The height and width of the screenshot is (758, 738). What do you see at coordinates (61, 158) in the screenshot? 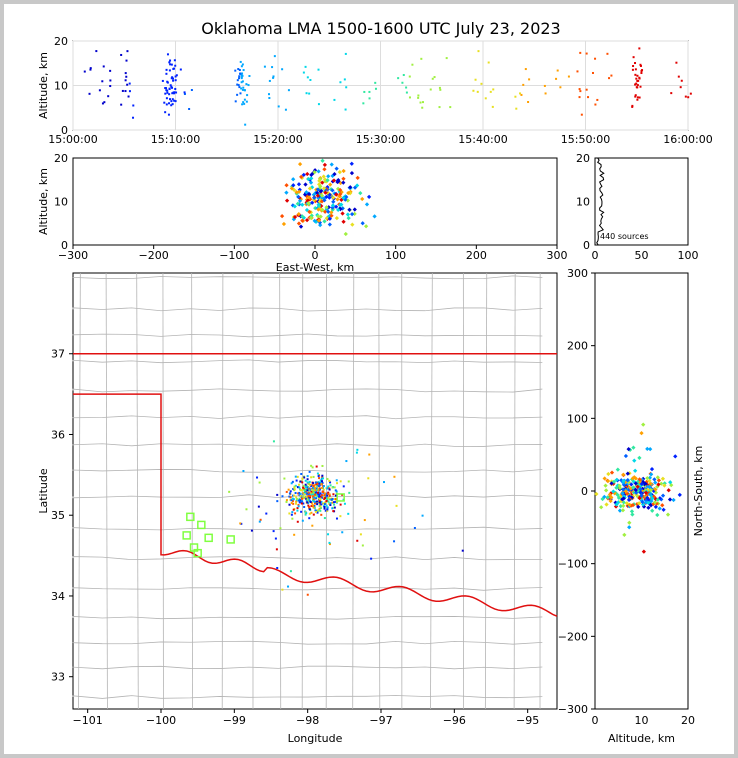
I see `y-tick-label: 20` at bounding box center [61, 158].